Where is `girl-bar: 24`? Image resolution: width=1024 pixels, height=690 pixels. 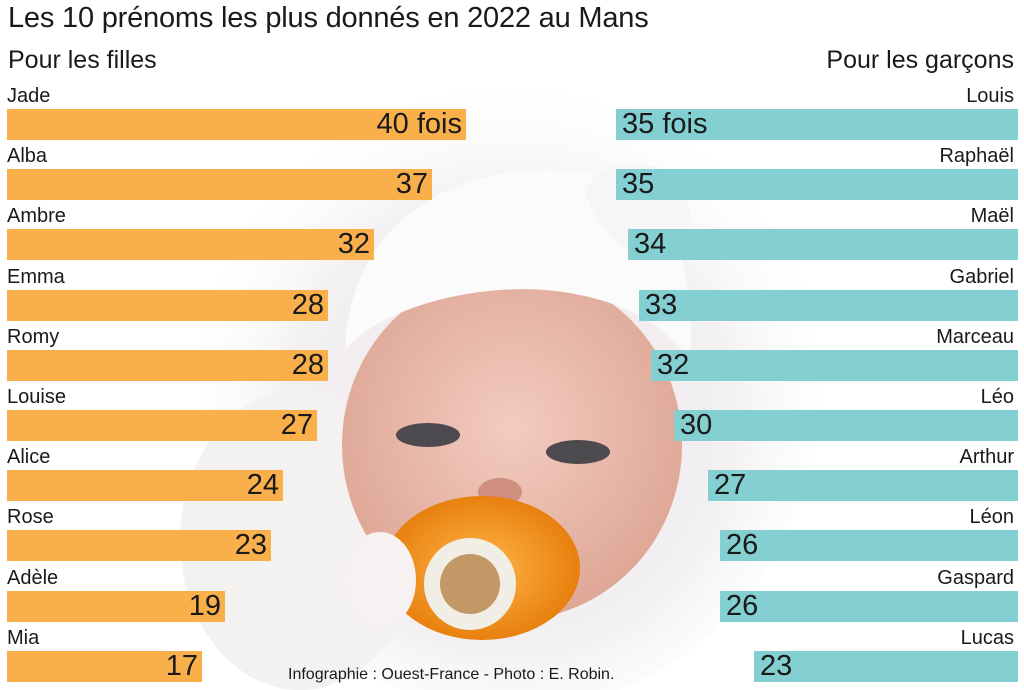
girl-bar: 24 is located at coordinates (145, 485).